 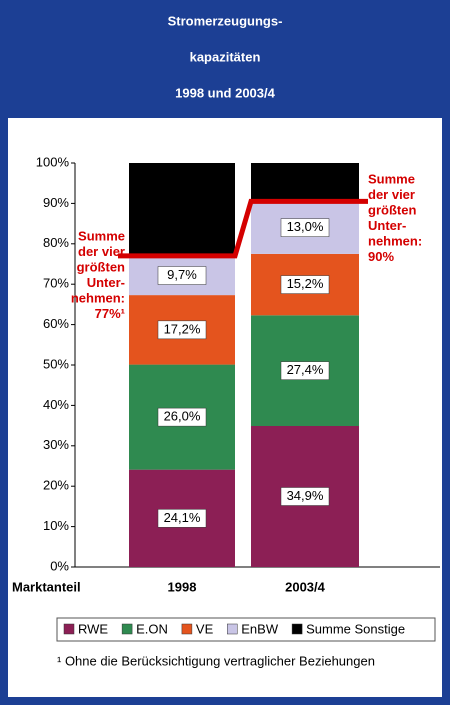 What do you see at coordinates (205, 628) in the screenshot?
I see `legend-label: VE` at bounding box center [205, 628].